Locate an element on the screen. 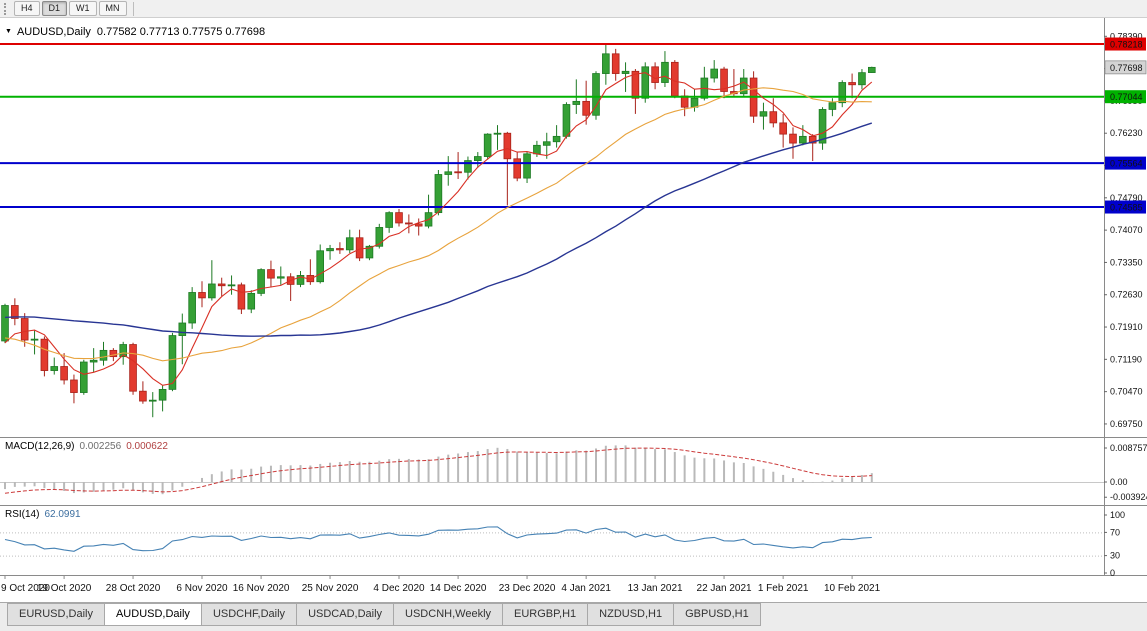 The height and width of the screenshot is (631, 1147). svg-text: 25 Nov 2020 is located at coordinates (330, 588).